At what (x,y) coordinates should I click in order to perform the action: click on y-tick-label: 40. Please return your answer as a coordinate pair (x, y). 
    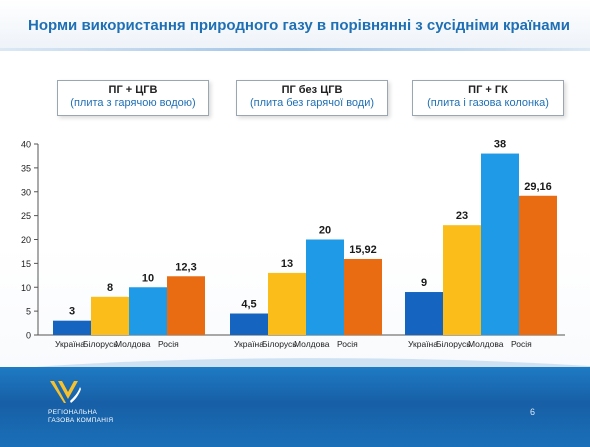
    Looking at the image, I should click on (26, 145).